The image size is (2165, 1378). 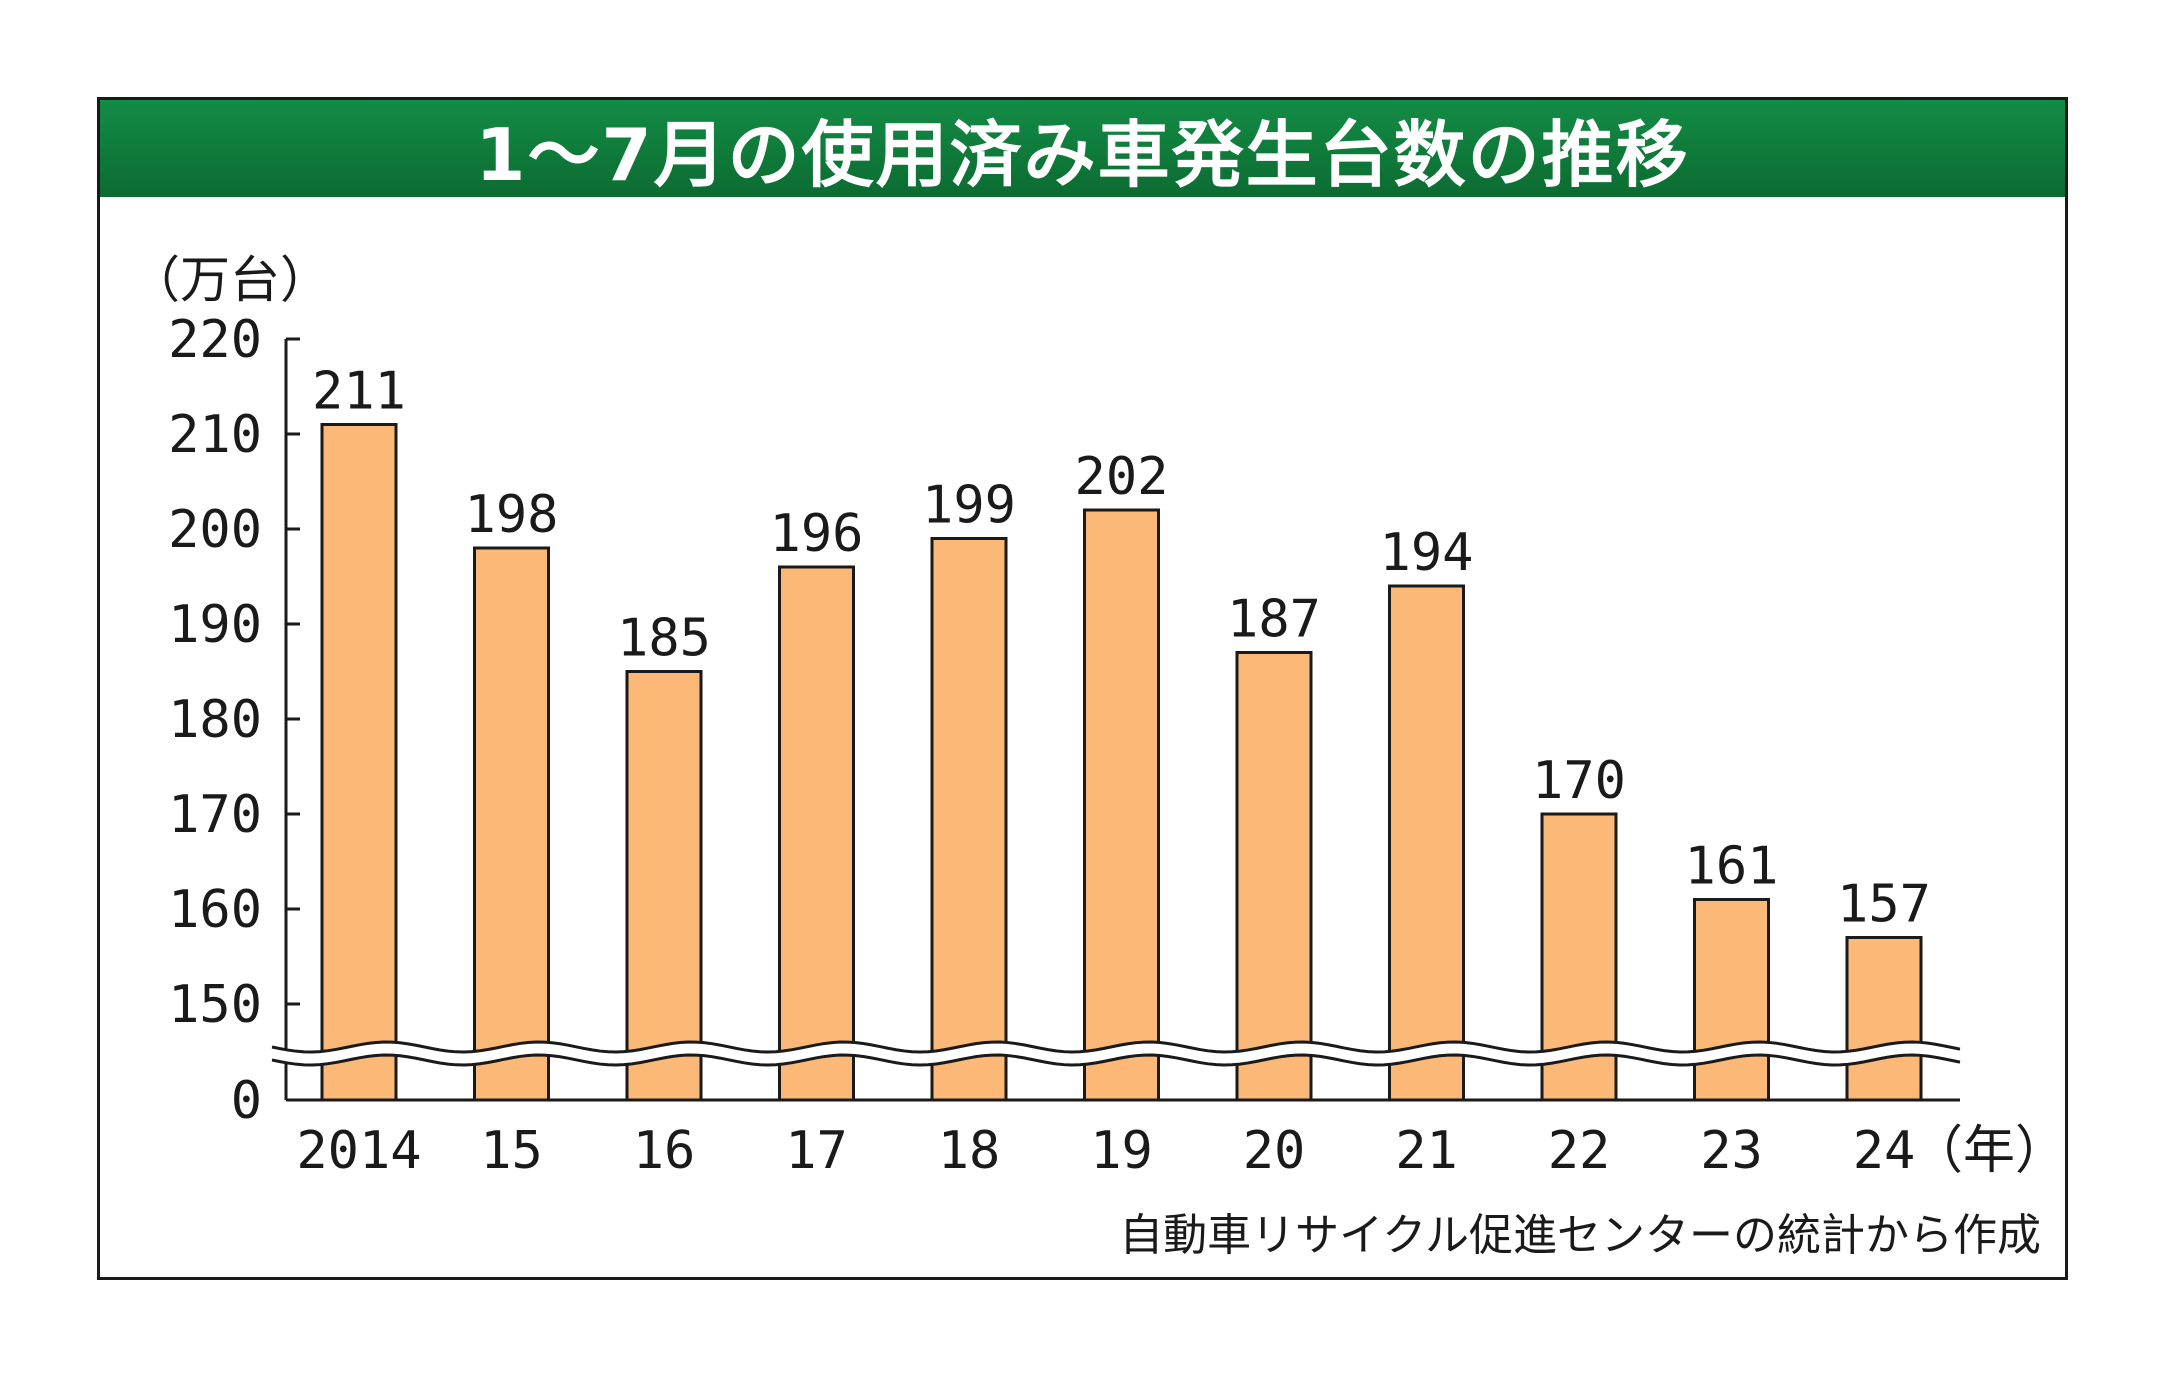 What do you see at coordinates (1579, 781) in the screenshot?
I see `bar-value-label: 170` at bounding box center [1579, 781].